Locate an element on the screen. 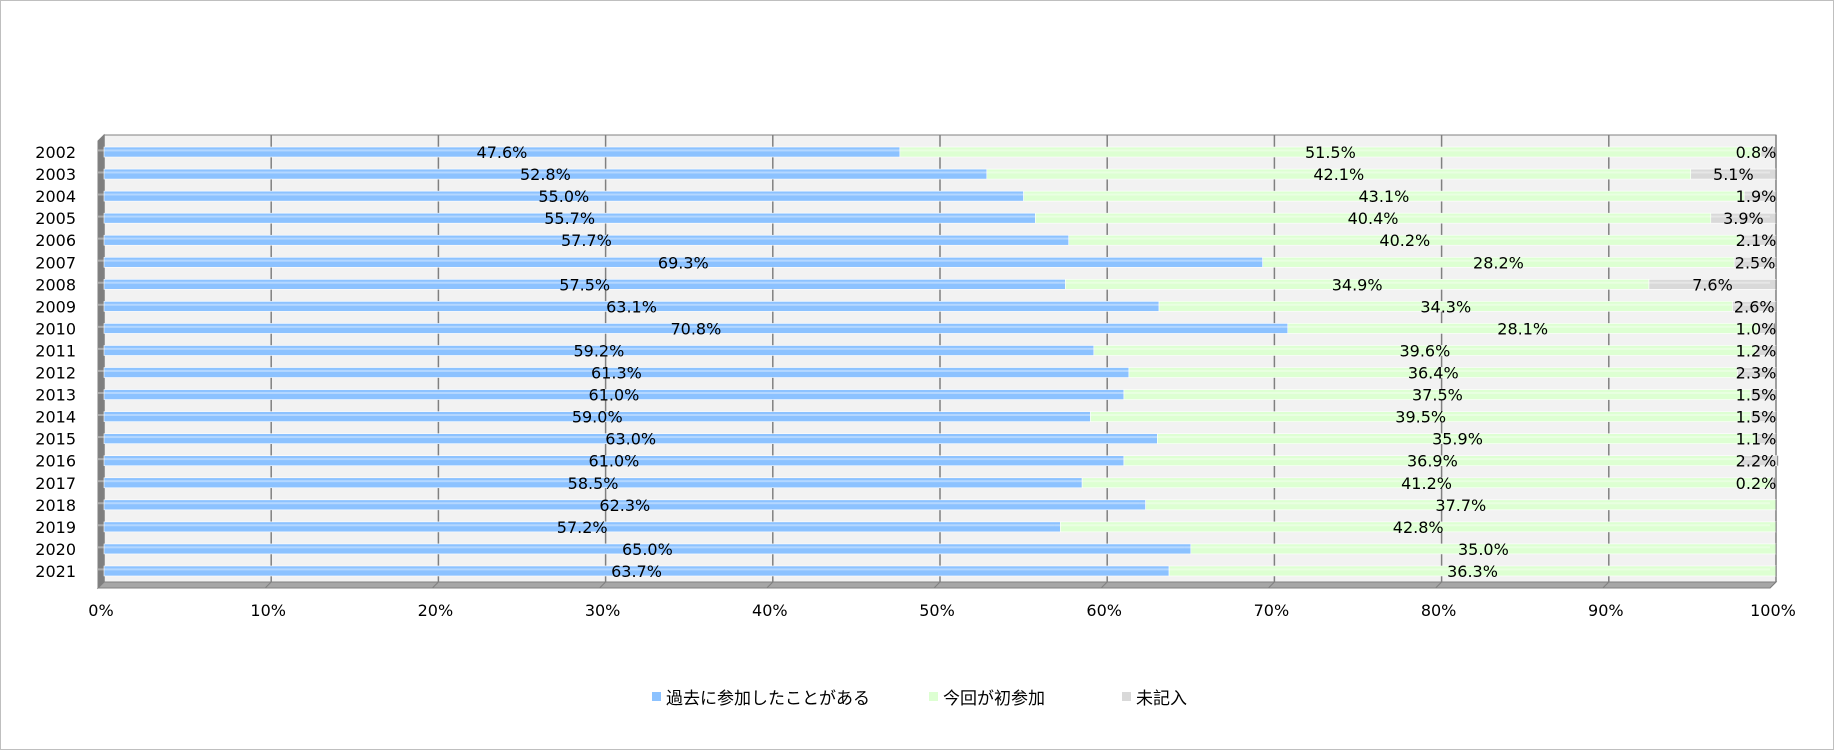 The width and height of the screenshot is (1834, 751). y-tick-label: 2011 is located at coordinates (55, 350).